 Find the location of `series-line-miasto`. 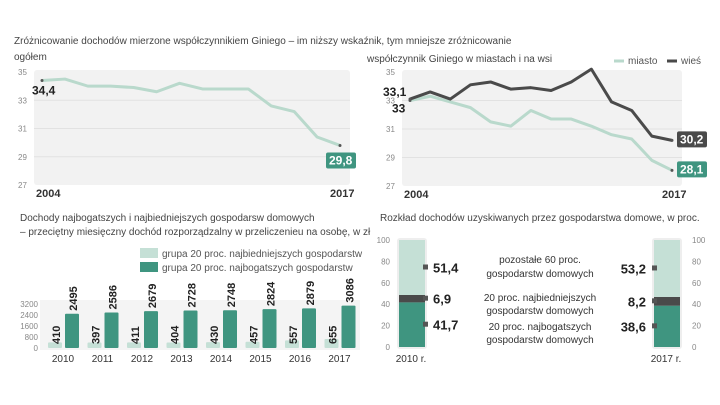

series-line-miasto is located at coordinates (541, 133).